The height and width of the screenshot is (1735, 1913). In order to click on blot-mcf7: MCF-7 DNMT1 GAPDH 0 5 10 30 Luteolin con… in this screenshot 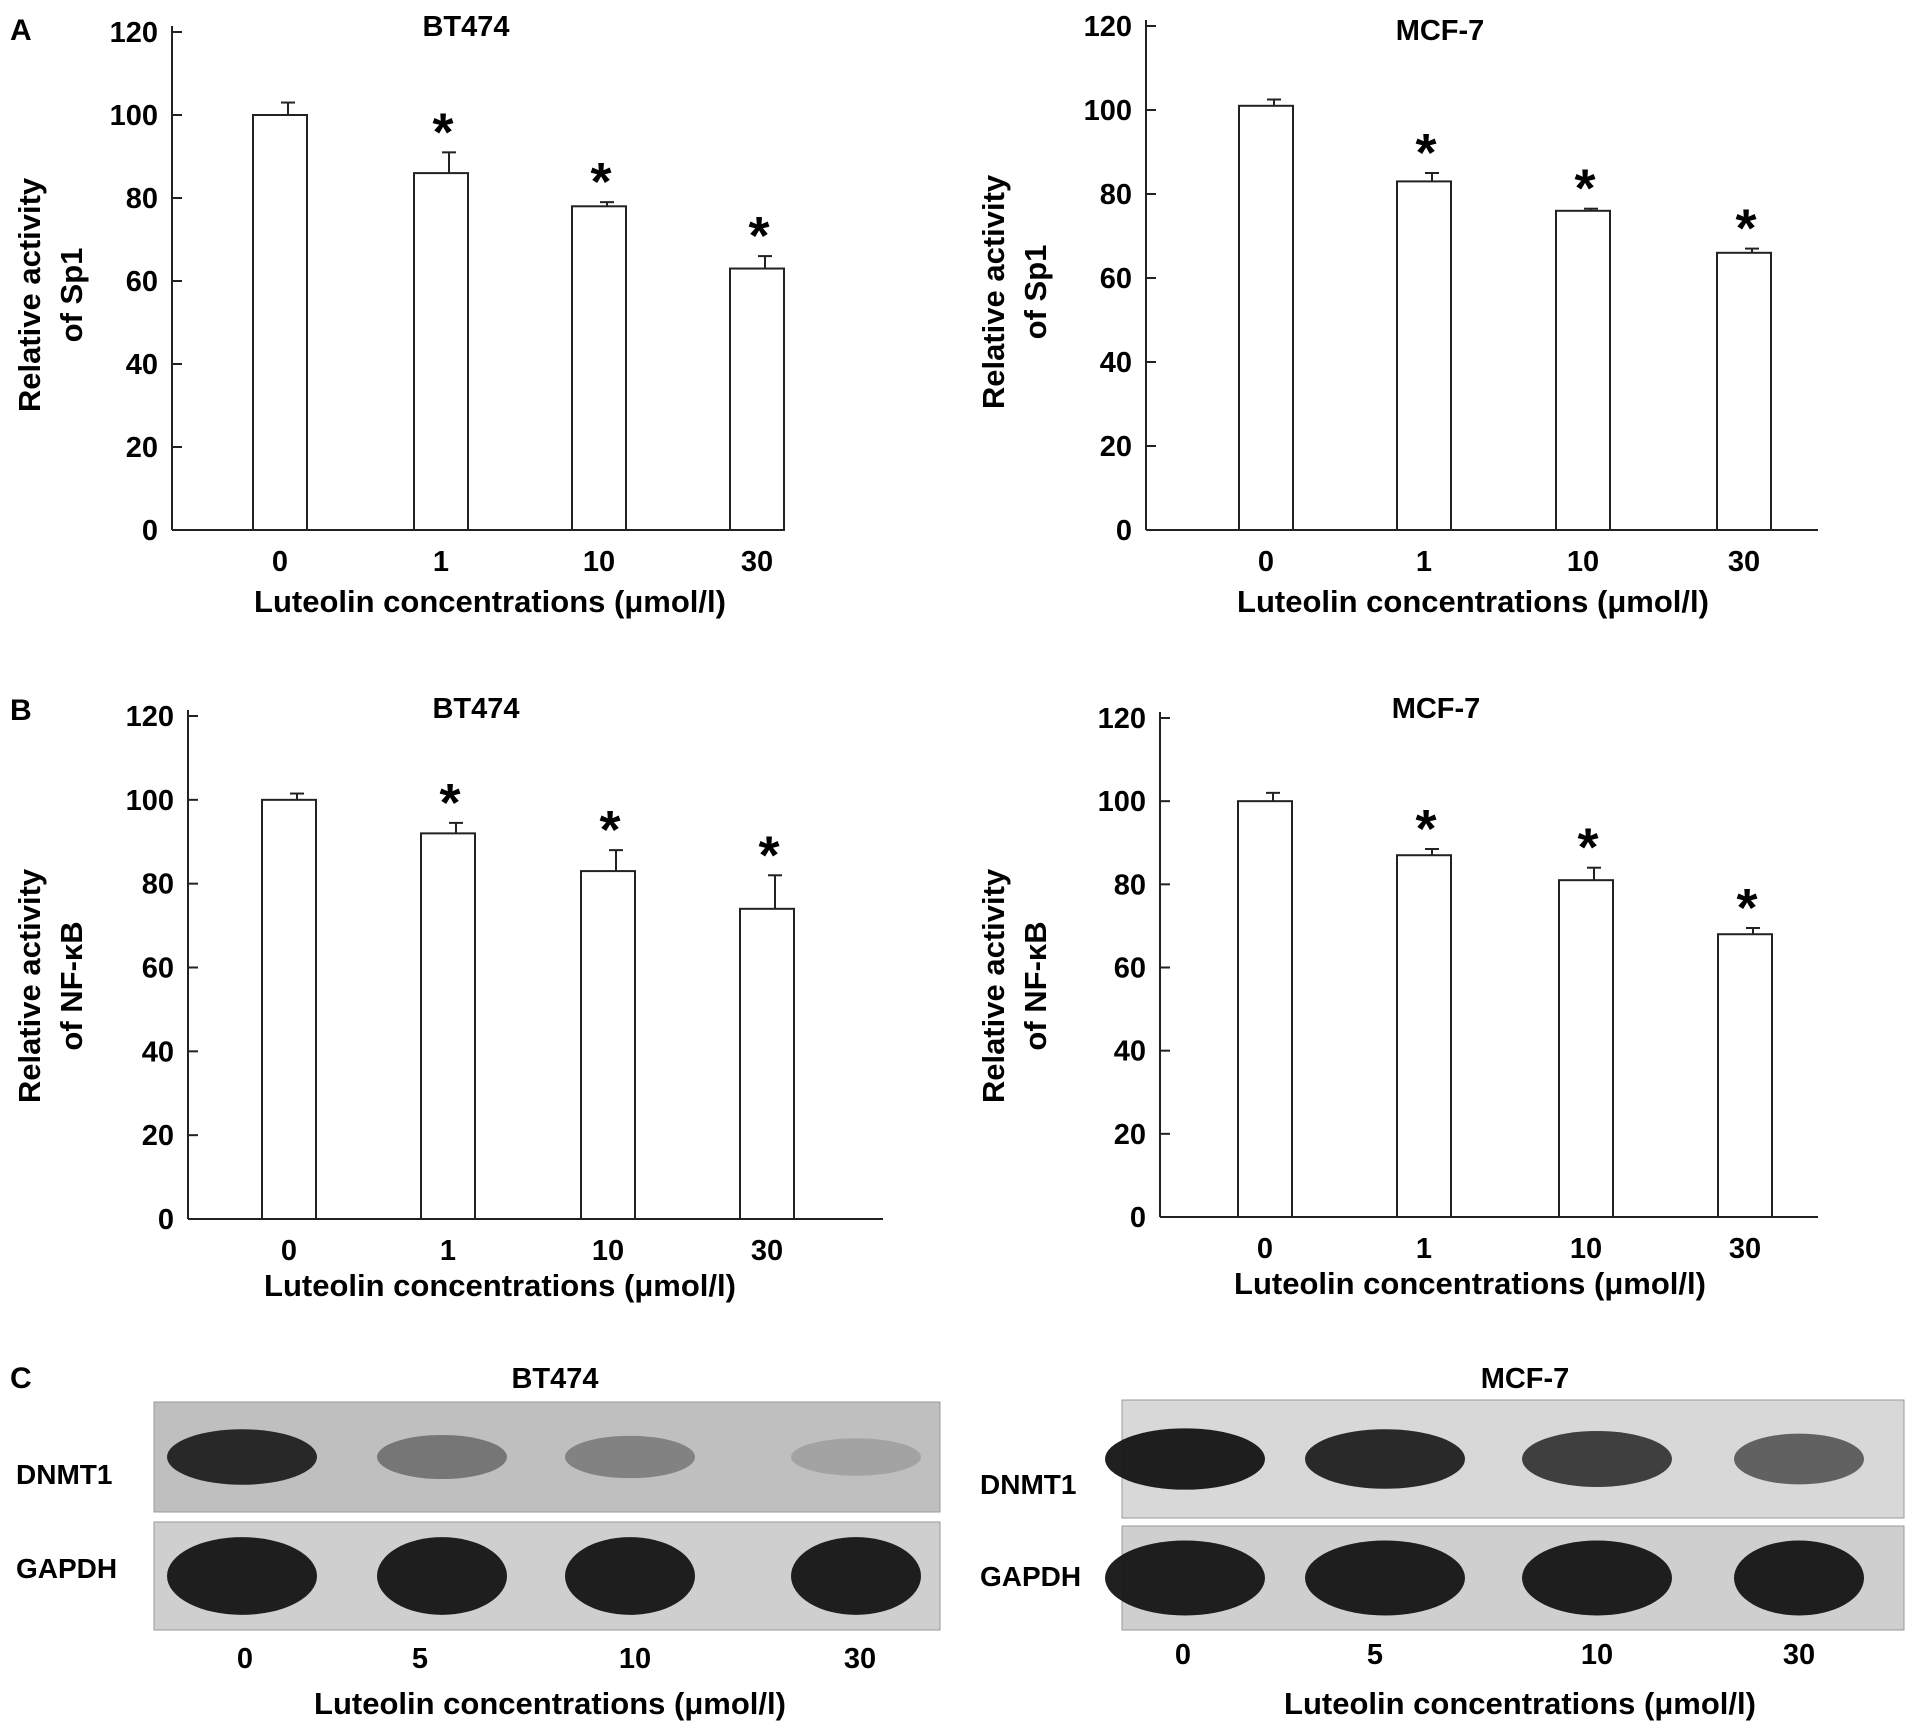, I will do `click(1442, 1542)`.